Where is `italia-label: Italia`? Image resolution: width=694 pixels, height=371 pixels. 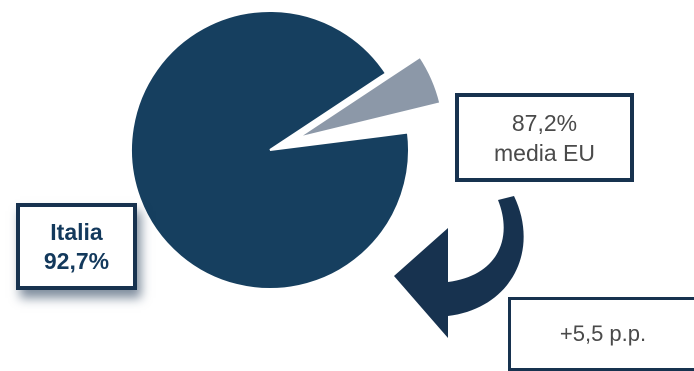
italia-label: Italia is located at coordinates (76, 231).